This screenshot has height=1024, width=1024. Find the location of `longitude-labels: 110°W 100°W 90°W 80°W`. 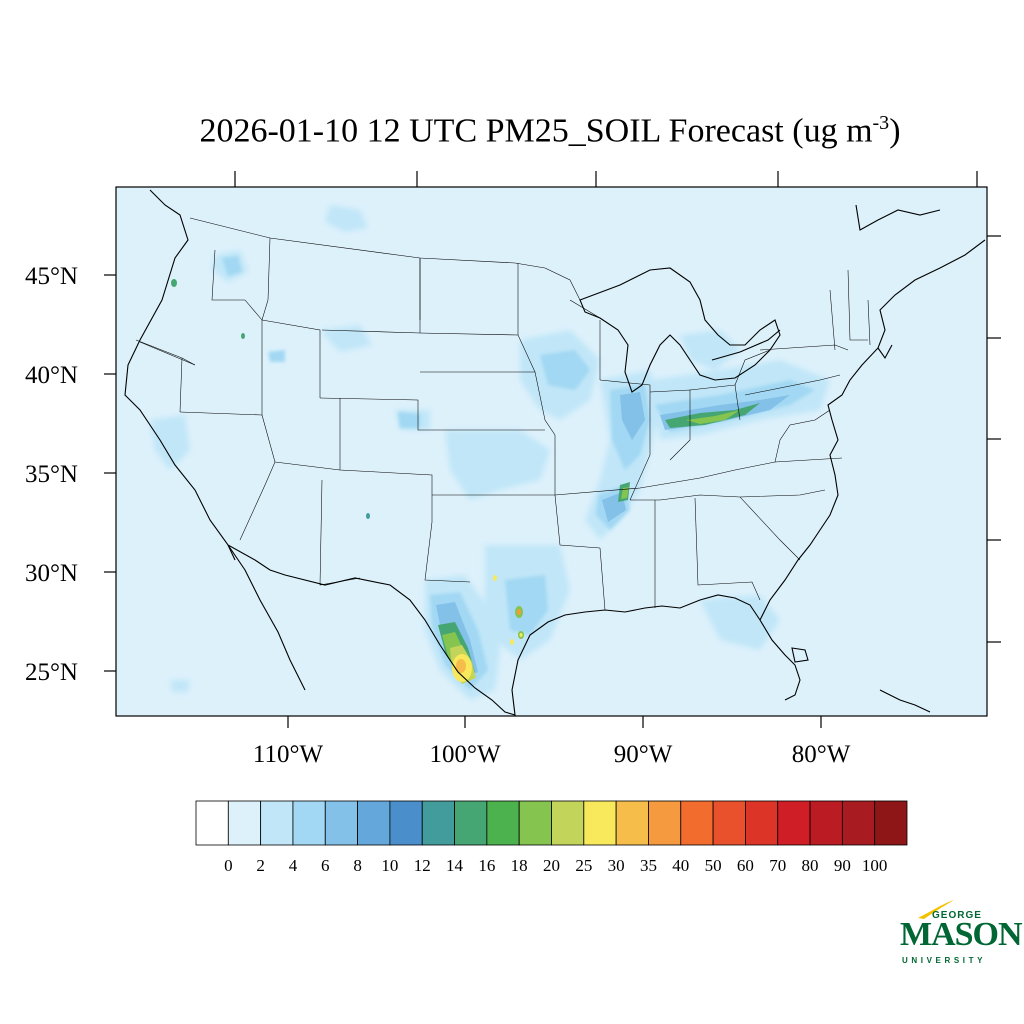

longitude-labels: 110°W 100°W 90°W 80°W is located at coordinates (552, 754).